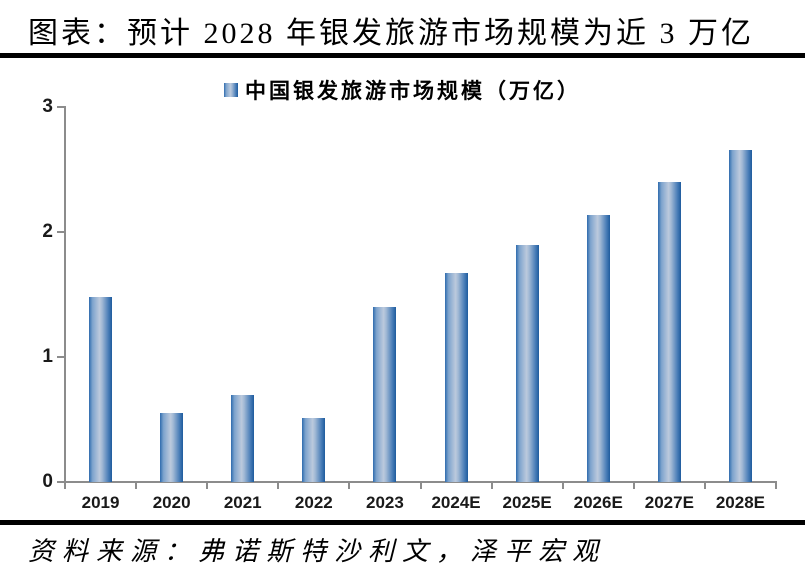 This screenshot has width=805, height=580. I want to click on bar-2024E, so click(456, 377).